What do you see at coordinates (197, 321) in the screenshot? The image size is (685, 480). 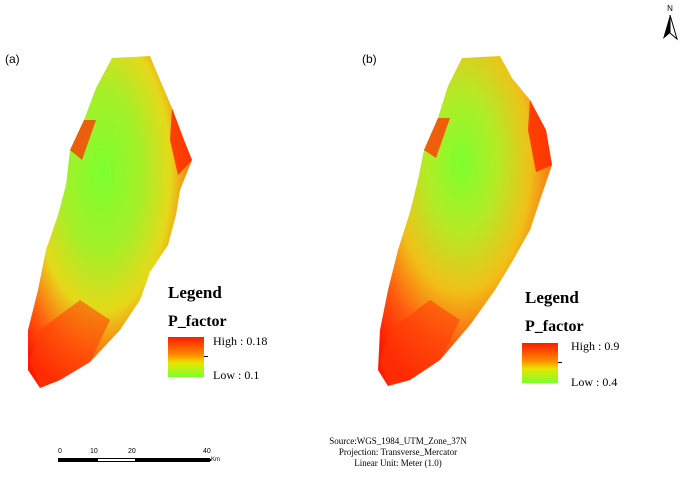 I see `legend-a-field: P_factor` at bounding box center [197, 321].